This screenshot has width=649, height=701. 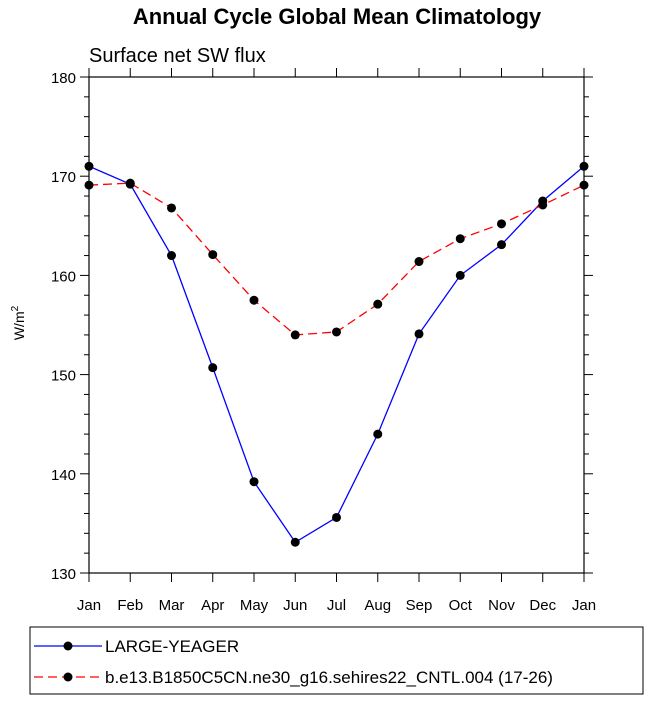 I want to click on chart-subtitle: Surface net SW flux, so click(x=177, y=56).